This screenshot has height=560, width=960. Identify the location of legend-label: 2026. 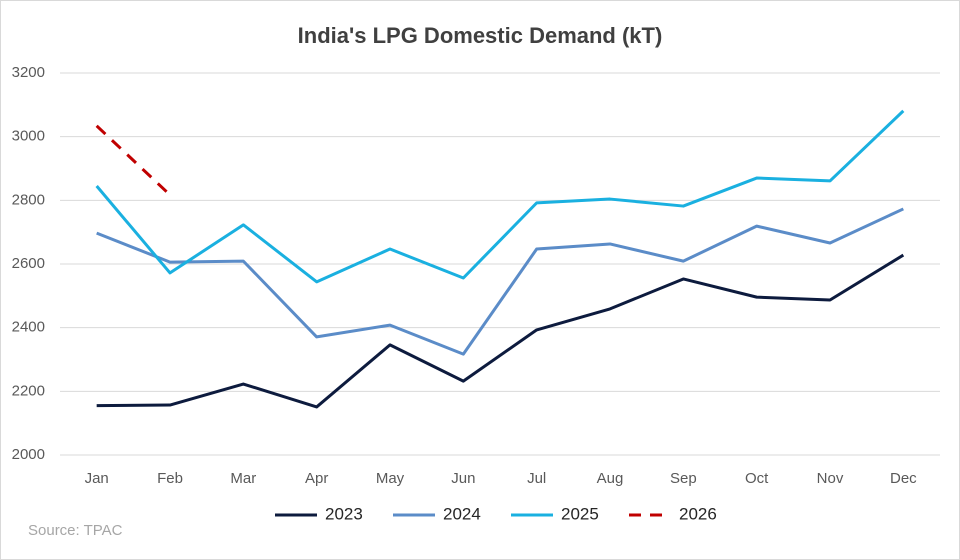
(698, 513).